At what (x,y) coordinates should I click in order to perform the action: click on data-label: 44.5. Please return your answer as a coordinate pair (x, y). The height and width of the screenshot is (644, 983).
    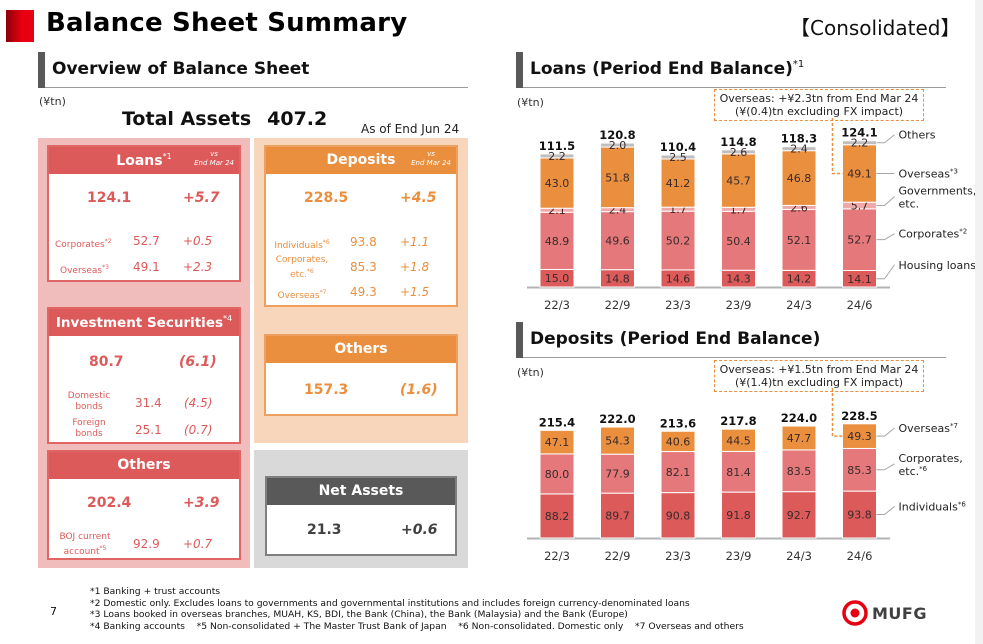
    Looking at the image, I should click on (738, 440).